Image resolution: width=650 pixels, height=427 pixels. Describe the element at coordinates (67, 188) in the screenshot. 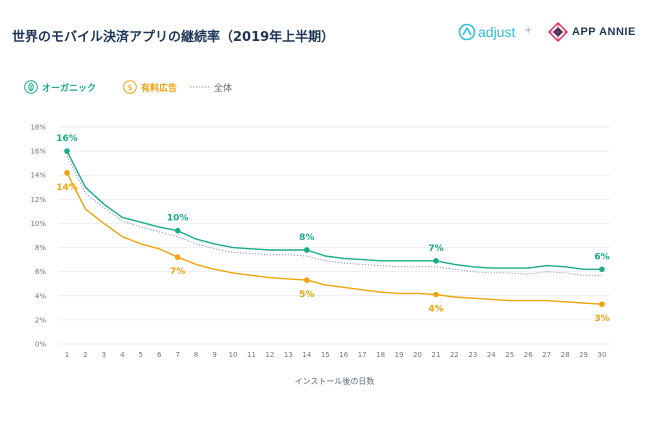

I see `data-label: 14%` at that location.